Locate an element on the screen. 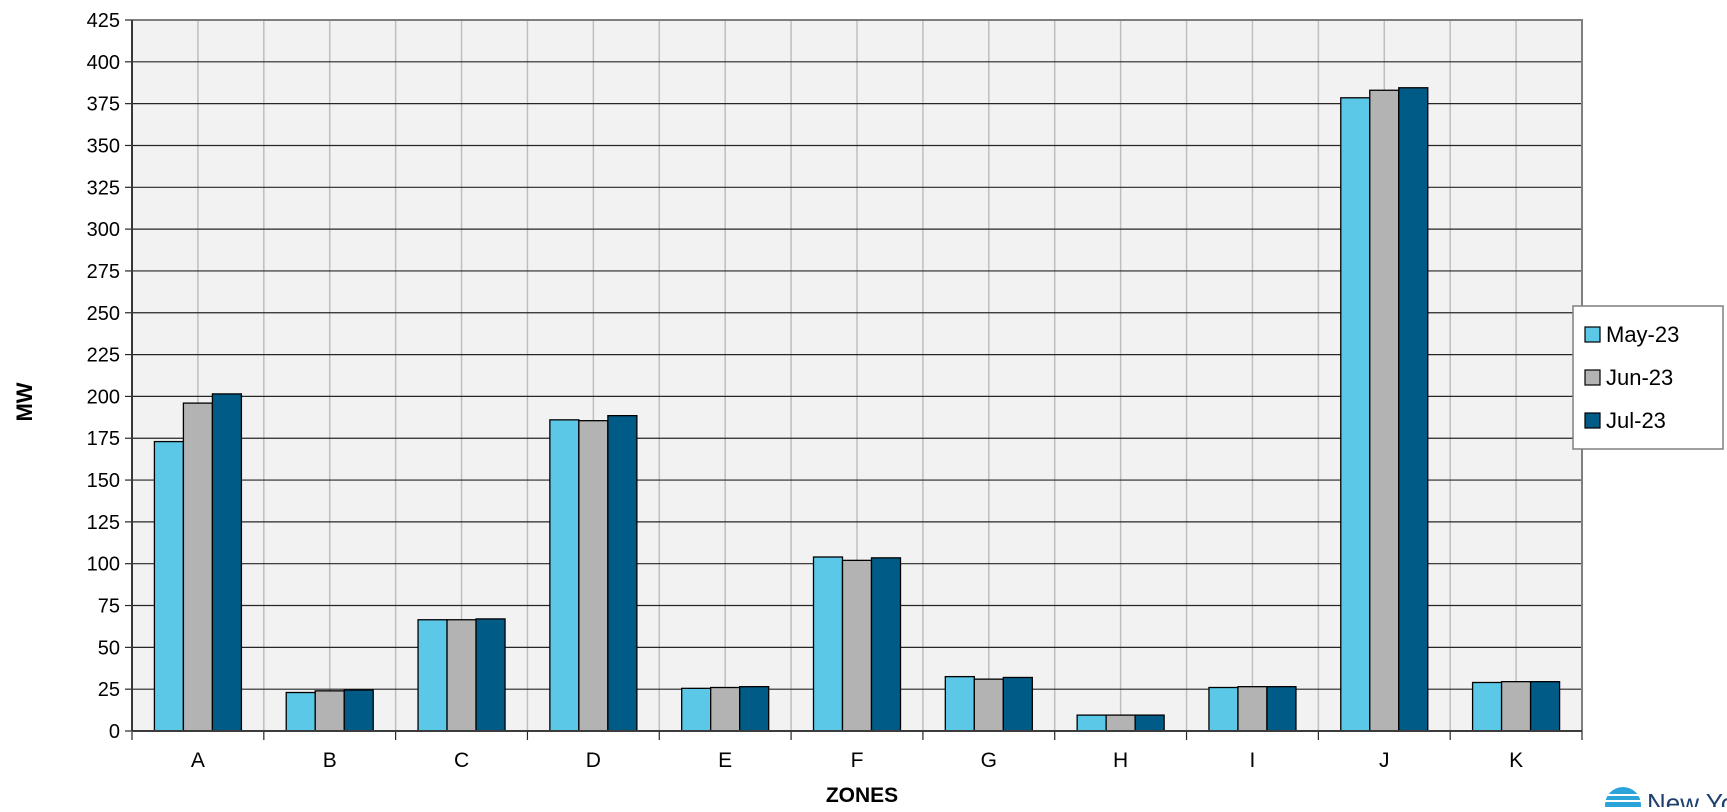 The width and height of the screenshot is (1727, 812). y-tick-label: 0 is located at coordinates (114, 732).